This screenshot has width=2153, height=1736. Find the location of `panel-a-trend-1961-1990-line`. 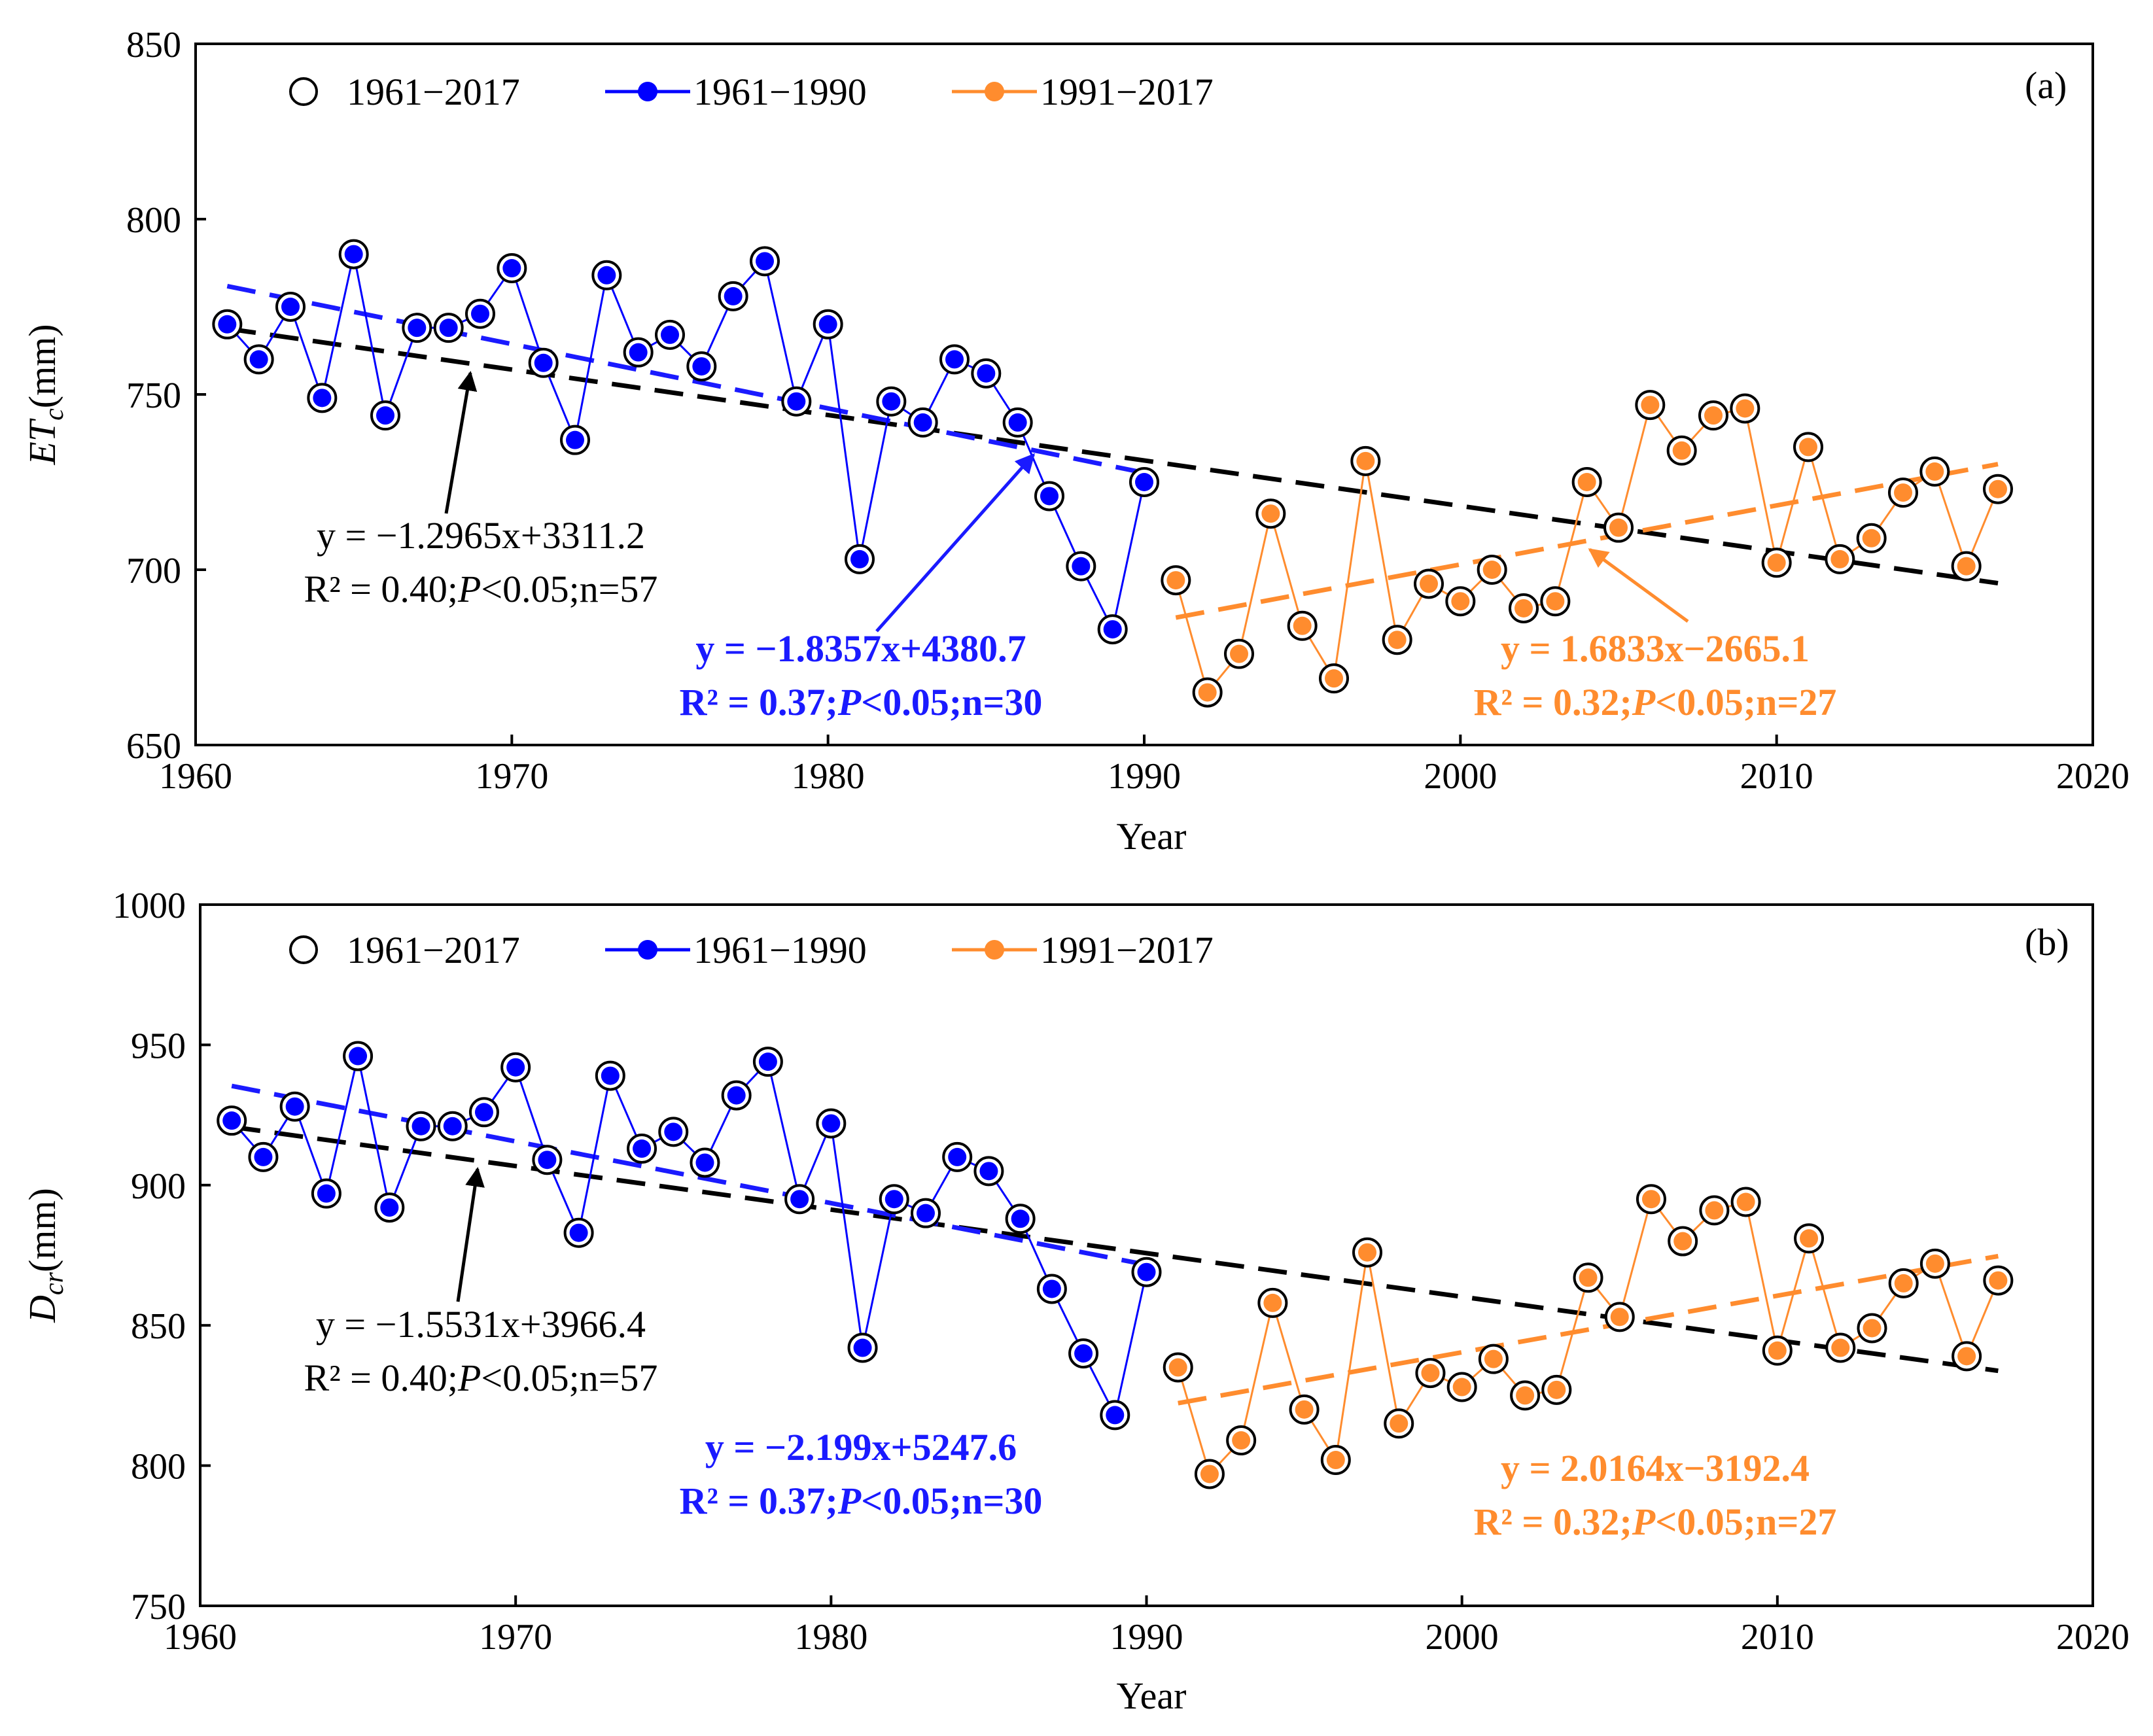

panel-a-trend-1961-1990-line is located at coordinates (686, 379).